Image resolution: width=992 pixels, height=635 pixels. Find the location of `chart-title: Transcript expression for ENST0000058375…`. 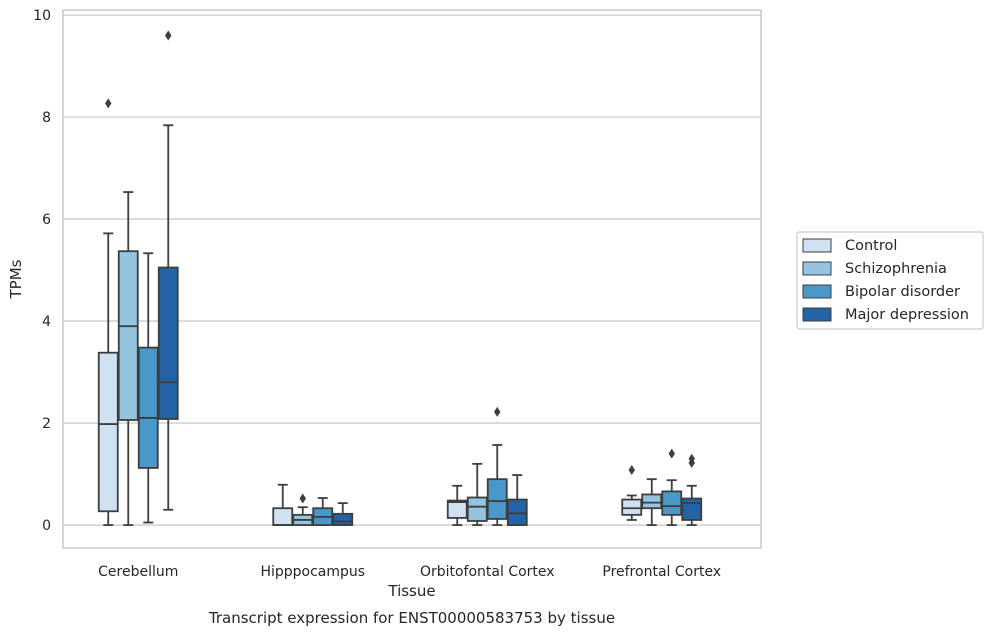

chart-title: Transcript expression for ENST0000058375… is located at coordinates (411, 618).